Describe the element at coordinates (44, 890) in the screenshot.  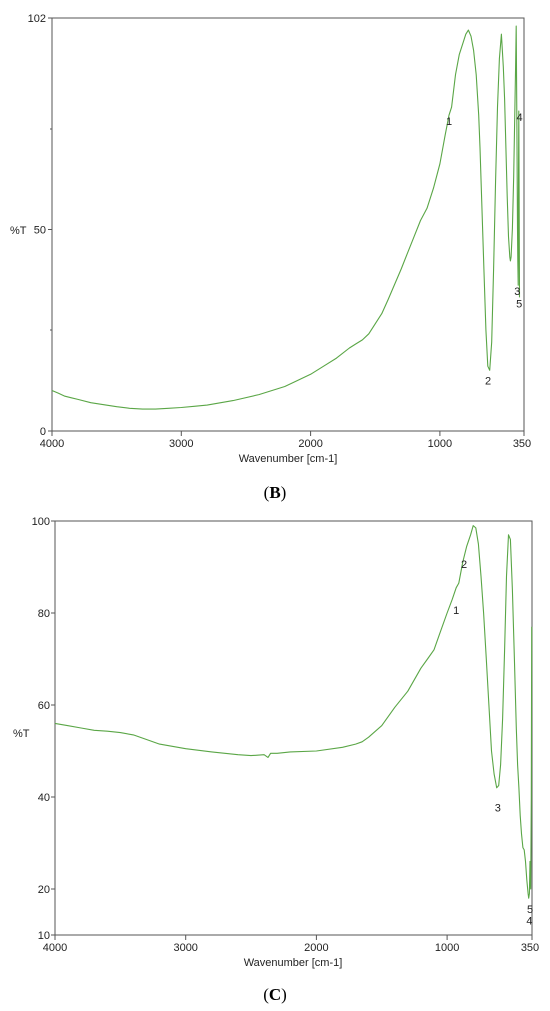
I see `y-tick-label: 20` at that location.